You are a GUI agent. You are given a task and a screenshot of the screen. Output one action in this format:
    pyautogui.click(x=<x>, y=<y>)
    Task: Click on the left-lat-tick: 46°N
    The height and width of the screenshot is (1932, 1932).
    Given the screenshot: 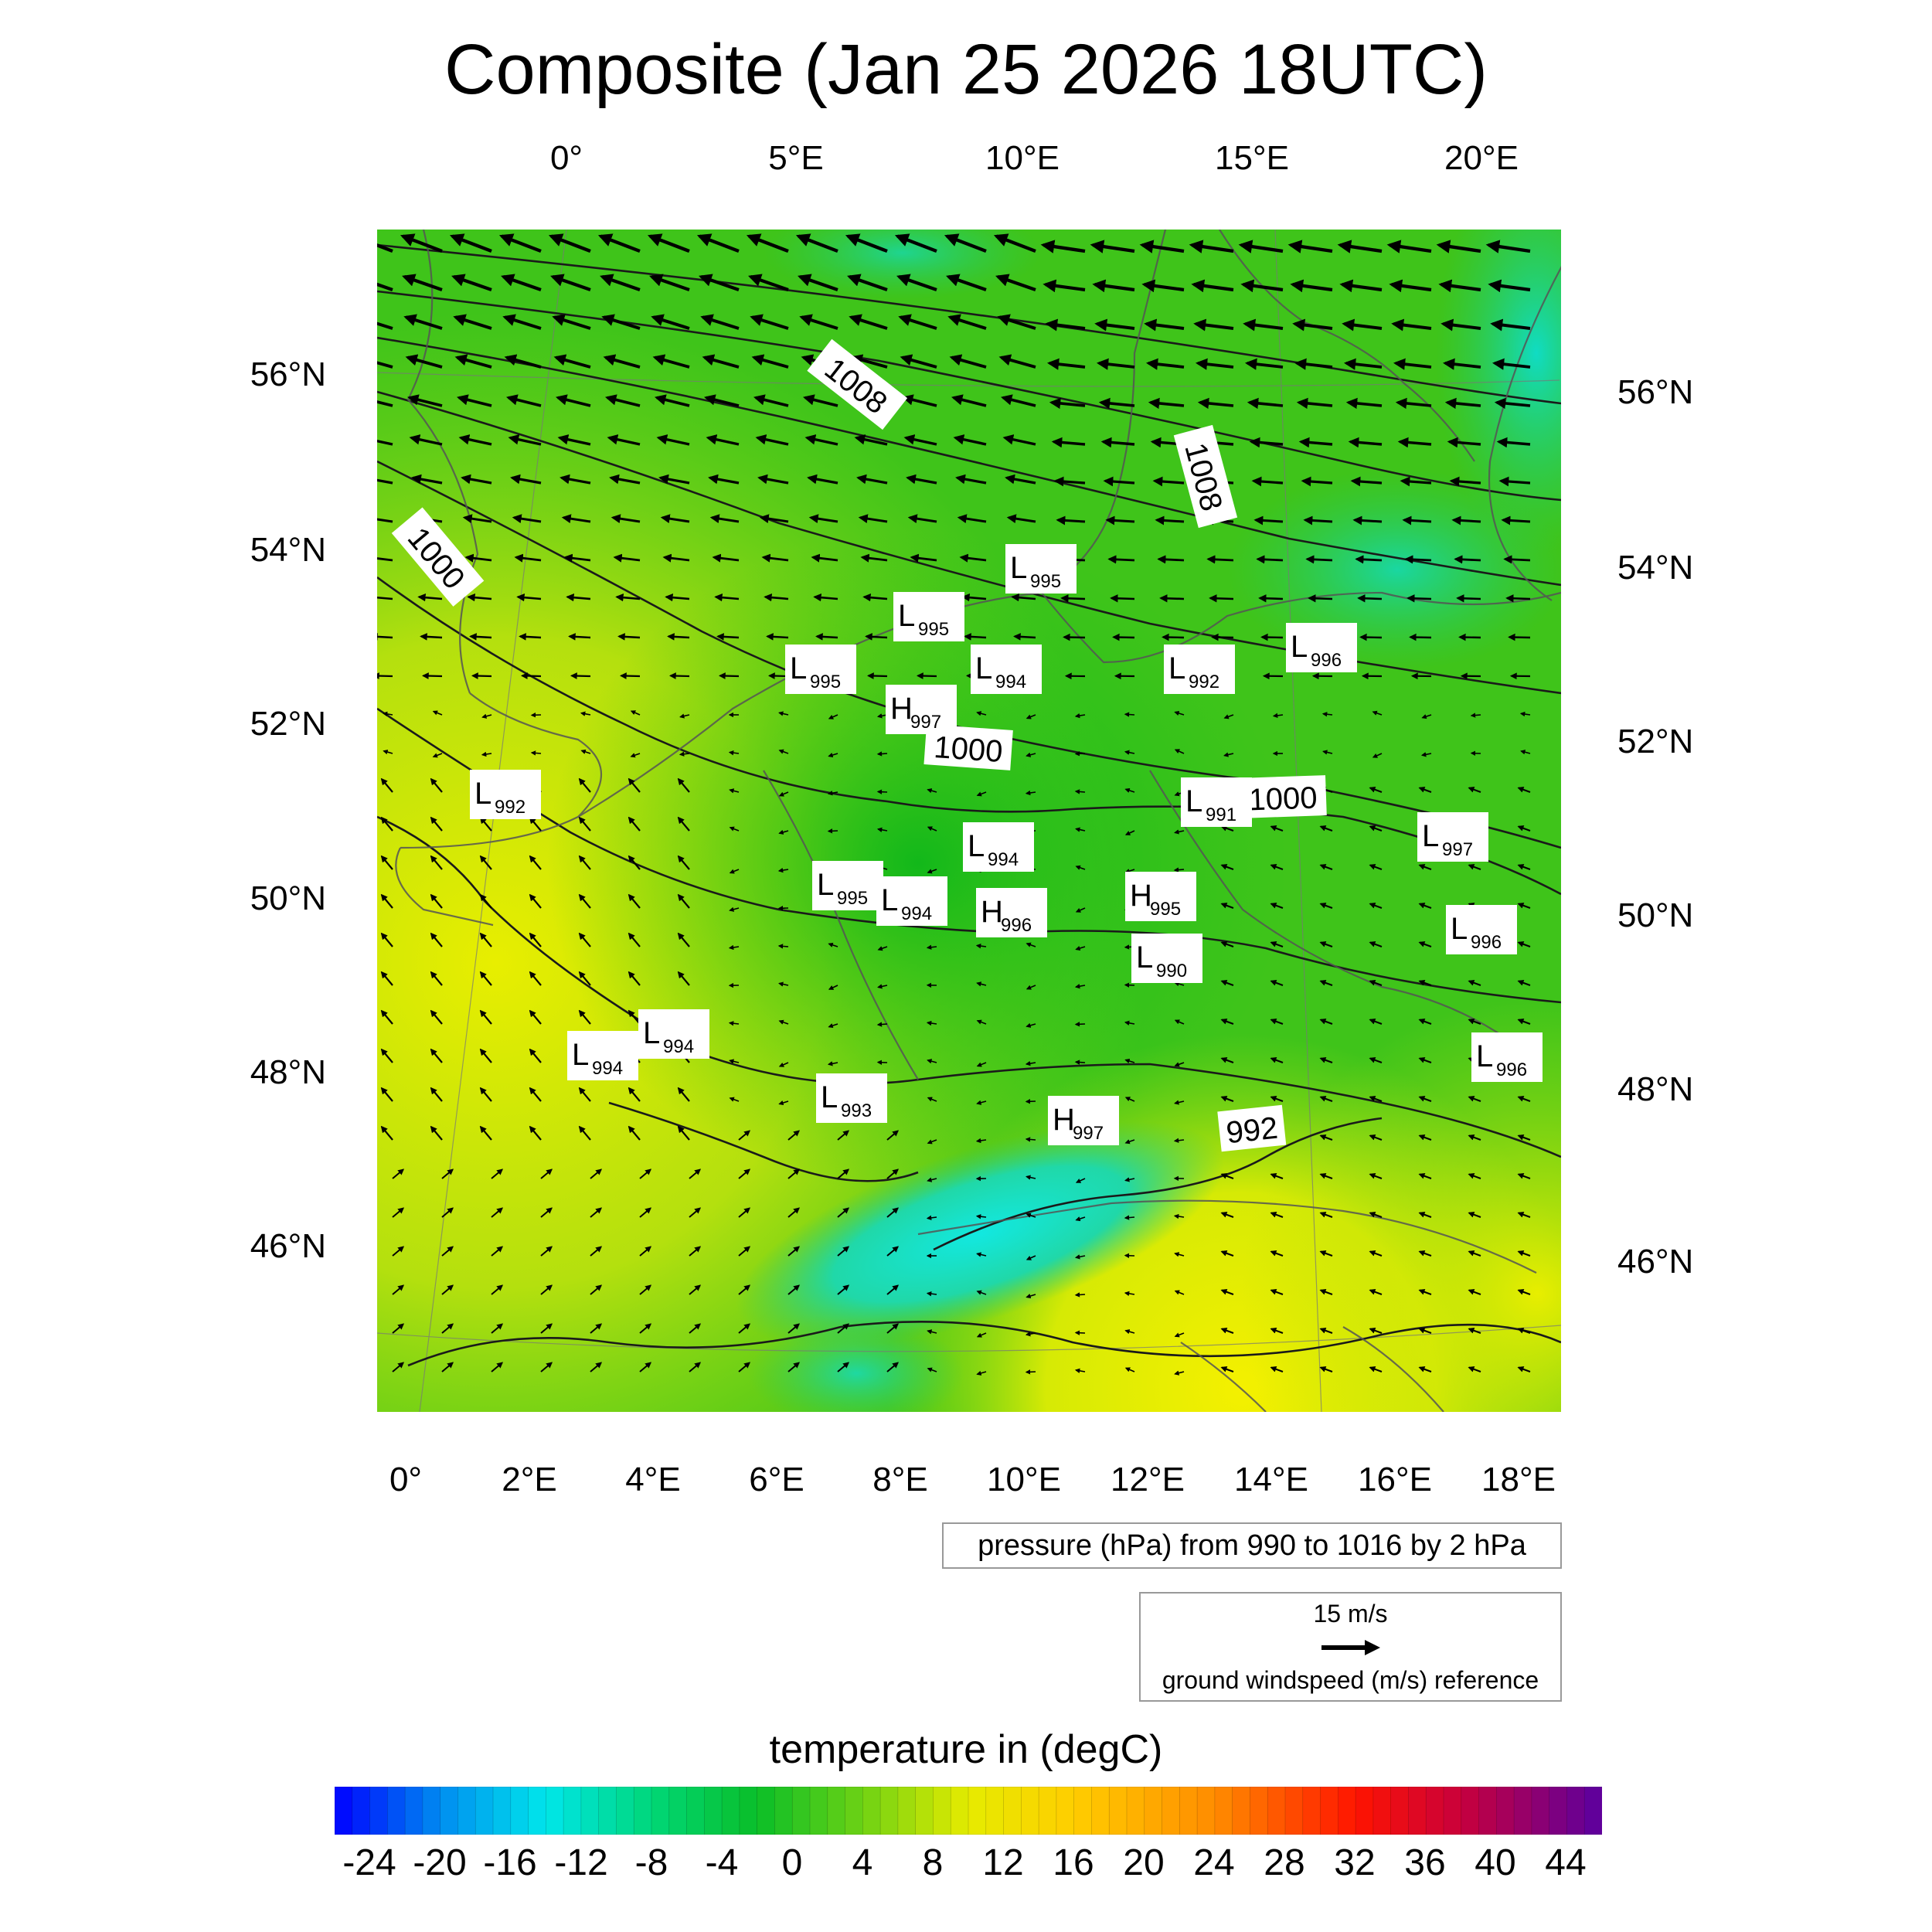 What is the action you would take?
    pyautogui.click(x=288, y=1246)
    